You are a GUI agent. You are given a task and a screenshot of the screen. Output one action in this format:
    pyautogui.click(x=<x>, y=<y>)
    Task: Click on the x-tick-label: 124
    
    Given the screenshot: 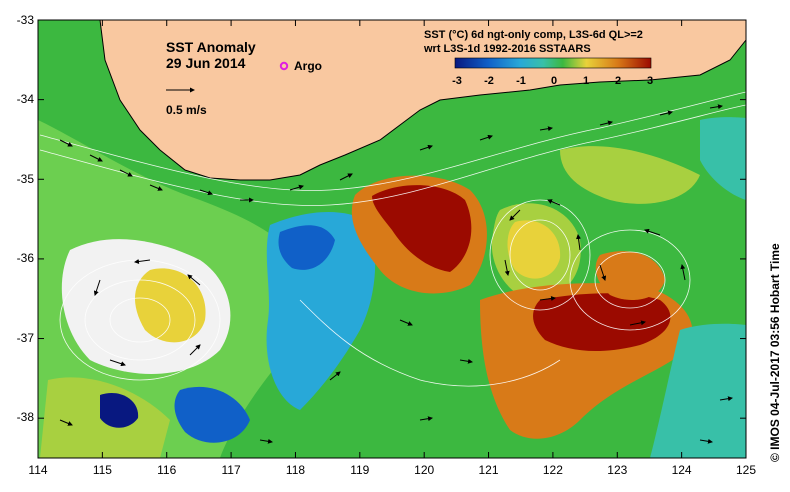 What is the action you would take?
    pyautogui.click(x=682, y=470)
    